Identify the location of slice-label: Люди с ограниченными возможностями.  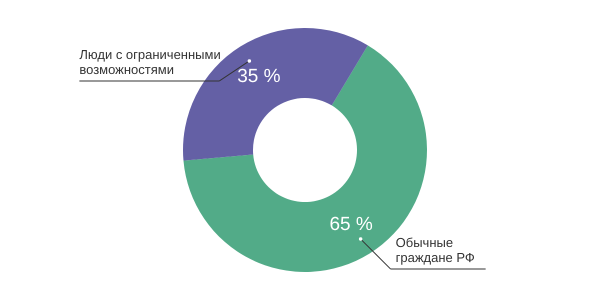
(150, 61).